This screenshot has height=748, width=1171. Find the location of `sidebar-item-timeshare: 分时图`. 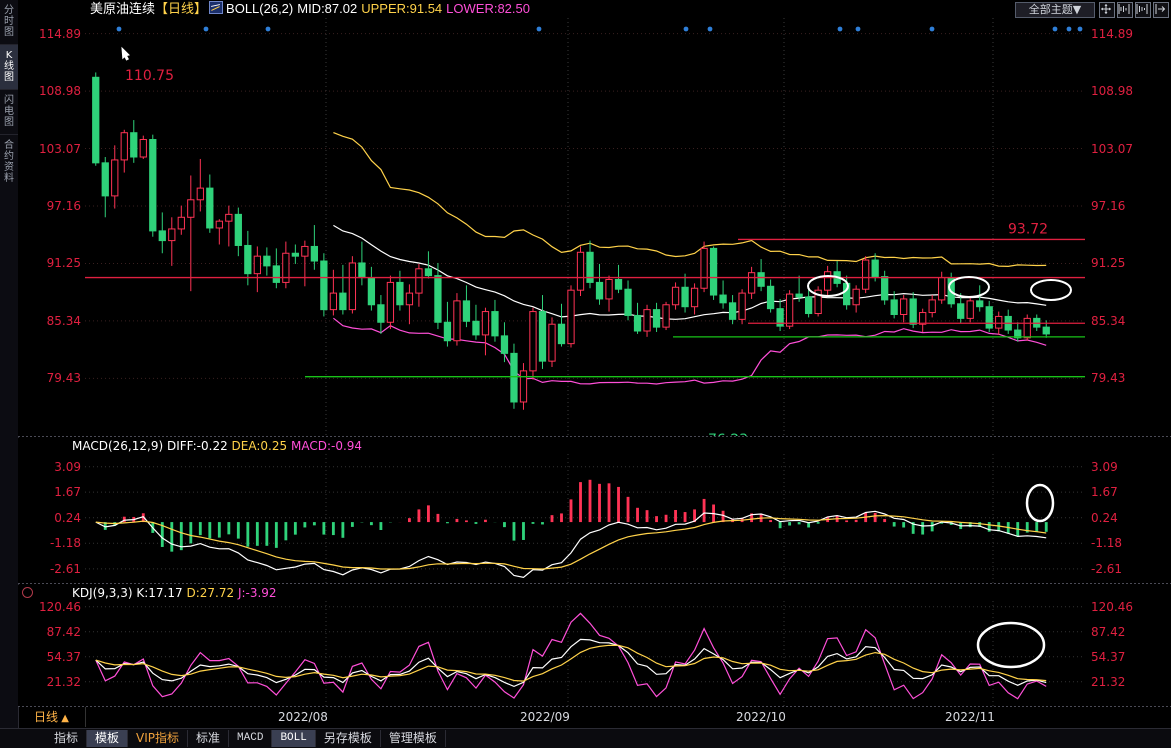

sidebar-item-timeshare: 分时图 is located at coordinates (9, 21).